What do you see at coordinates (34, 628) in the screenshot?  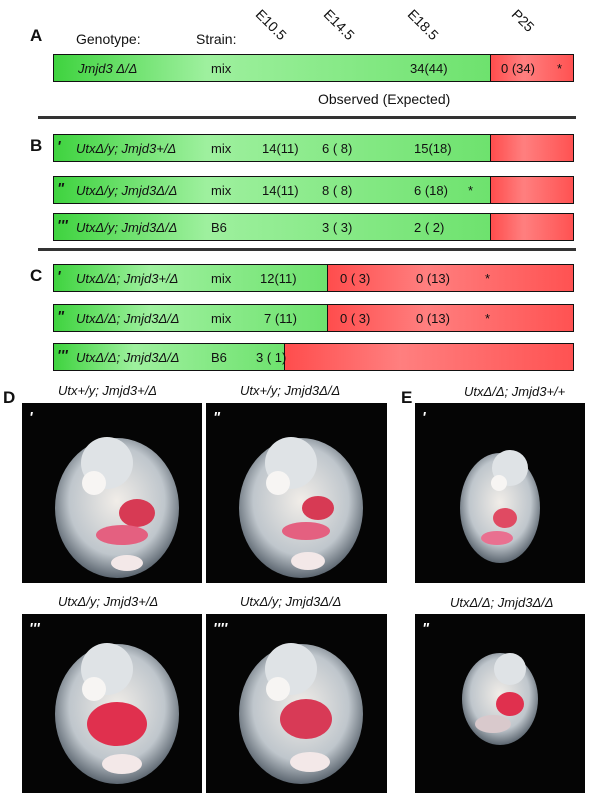 I see `photo-label: '''` at bounding box center [34, 628].